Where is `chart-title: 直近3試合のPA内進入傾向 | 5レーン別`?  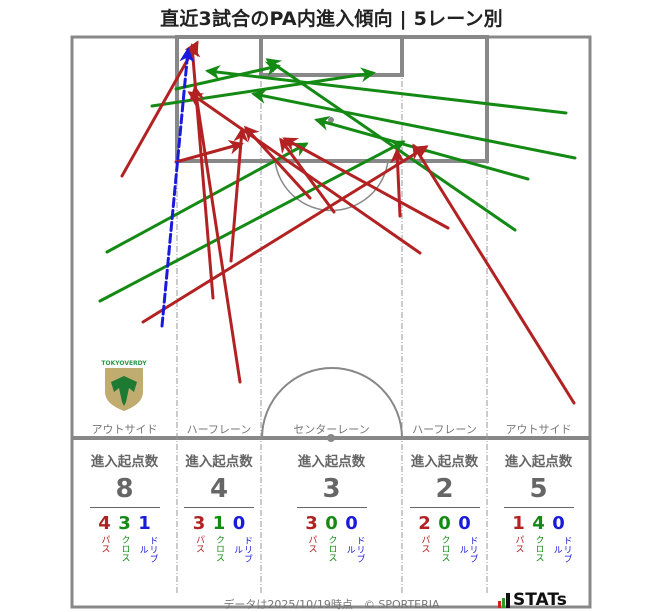
chart-title: 直近3試合のPA内進入傾向 | 5レーン別 is located at coordinates (331, 19).